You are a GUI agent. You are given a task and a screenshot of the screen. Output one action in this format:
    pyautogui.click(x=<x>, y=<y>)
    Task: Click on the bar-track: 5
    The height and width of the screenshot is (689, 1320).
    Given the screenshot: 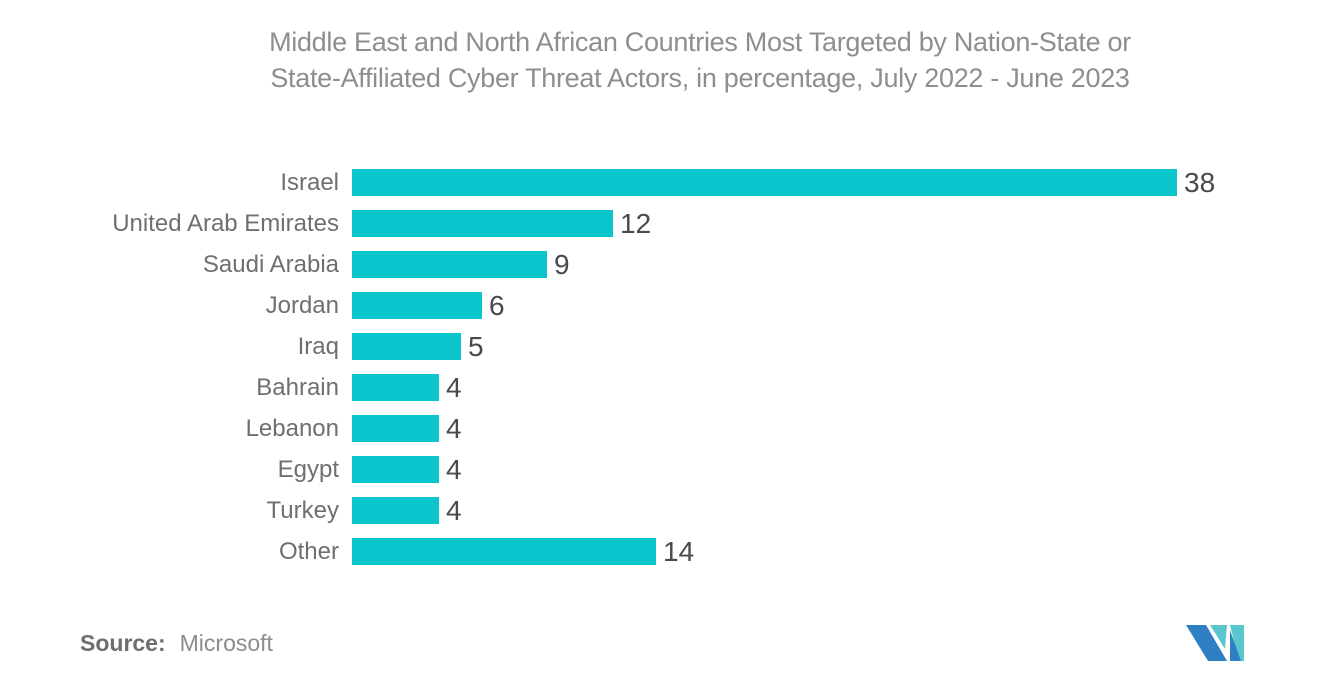 What is the action you would take?
    pyautogui.click(x=836, y=346)
    